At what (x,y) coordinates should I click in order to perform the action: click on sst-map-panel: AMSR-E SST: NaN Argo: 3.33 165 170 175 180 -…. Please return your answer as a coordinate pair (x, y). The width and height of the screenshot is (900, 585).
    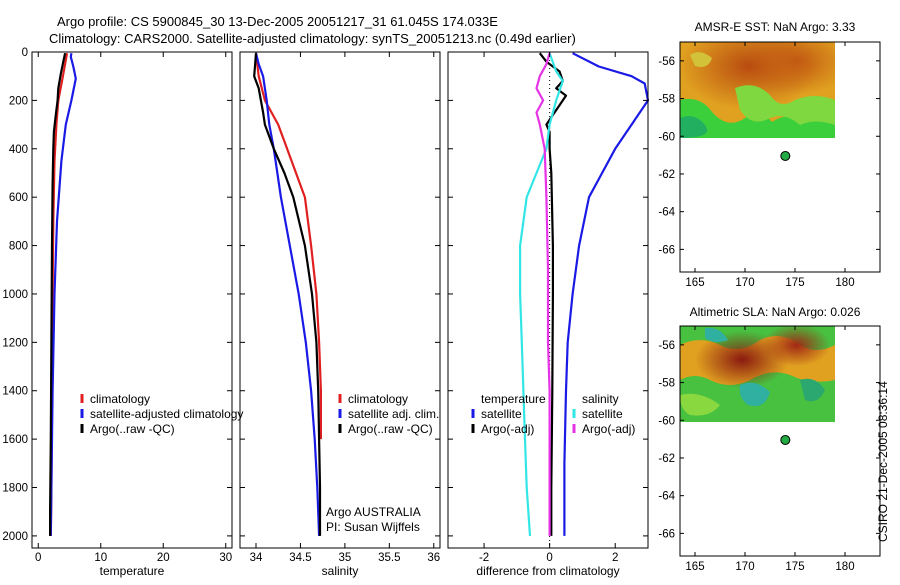
    Looking at the image, I should click on (769, 154).